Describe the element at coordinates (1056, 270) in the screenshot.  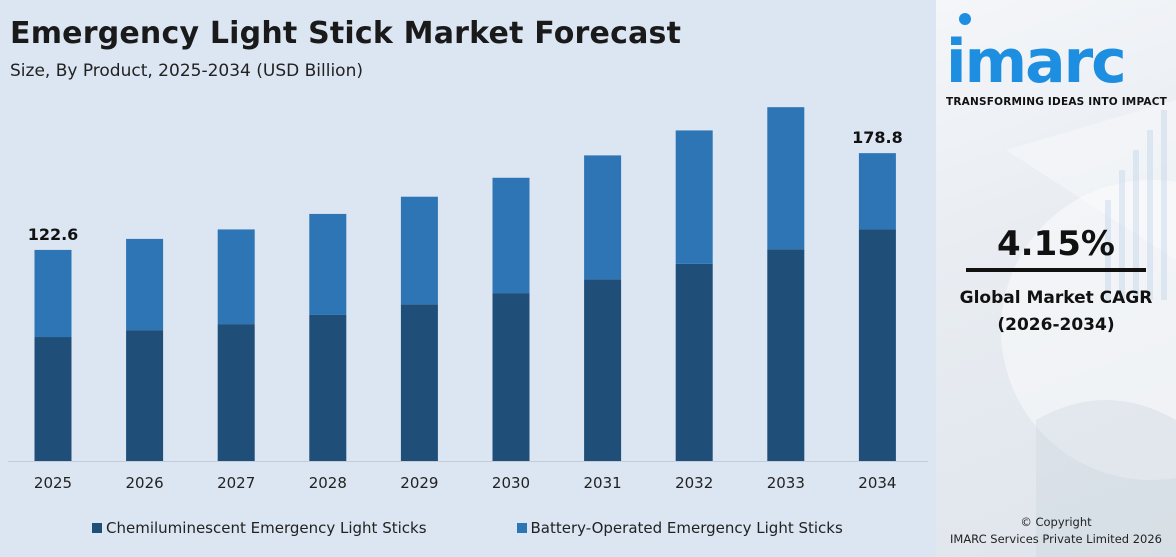
I see `cagr-divider` at that location.